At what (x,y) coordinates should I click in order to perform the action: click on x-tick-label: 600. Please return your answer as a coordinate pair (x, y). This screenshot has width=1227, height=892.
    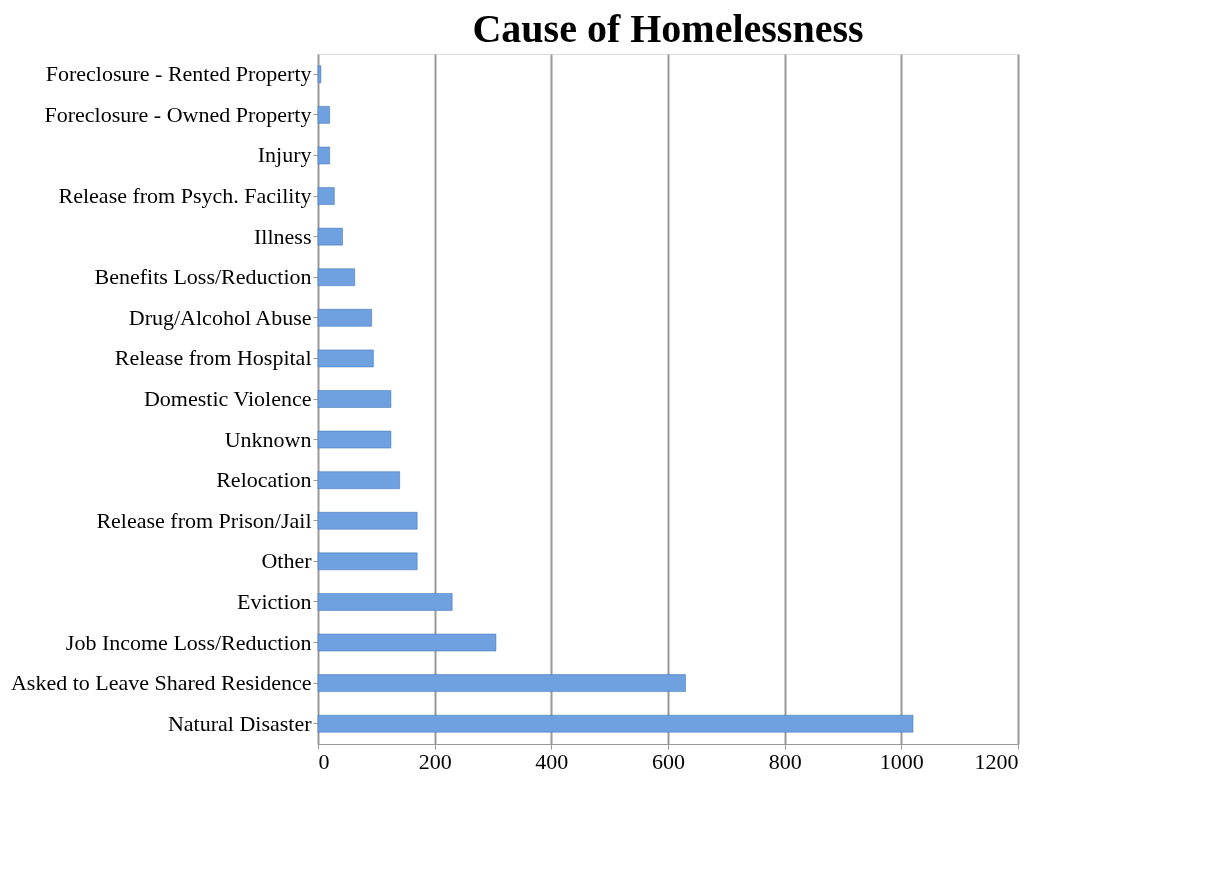
    Looking at the image, I should click on (668, 761).